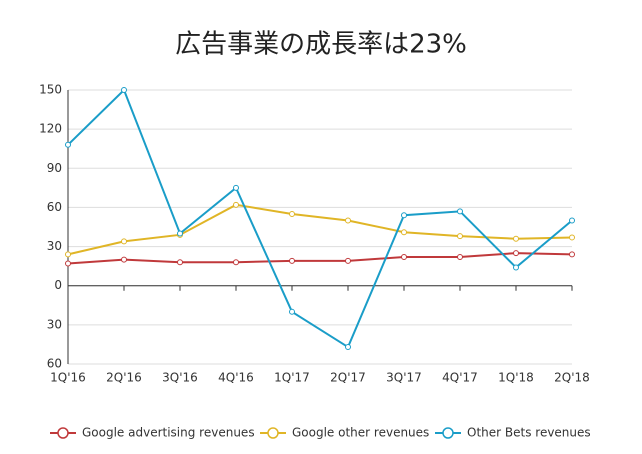  I want to click on y-tick-label: 0, so click(58, 285).